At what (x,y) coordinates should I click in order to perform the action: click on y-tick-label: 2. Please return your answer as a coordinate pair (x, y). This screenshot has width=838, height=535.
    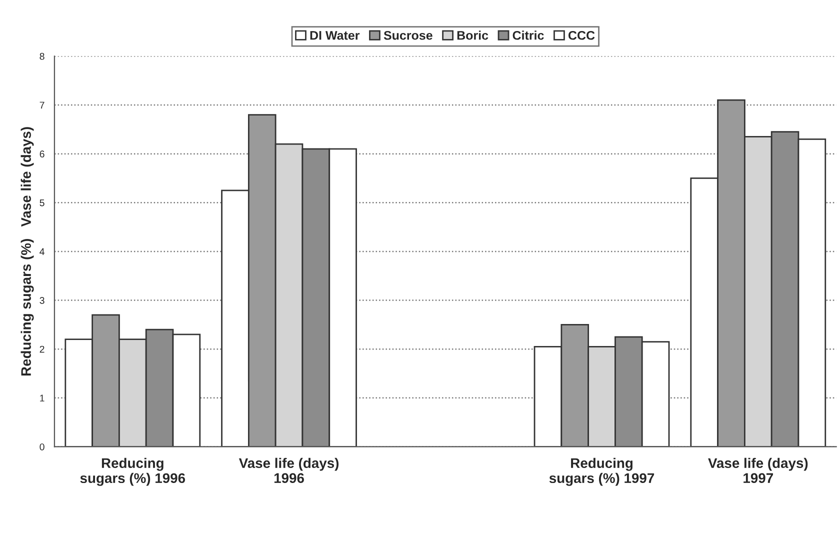
    Looking at the image, I should click on (42, 349).